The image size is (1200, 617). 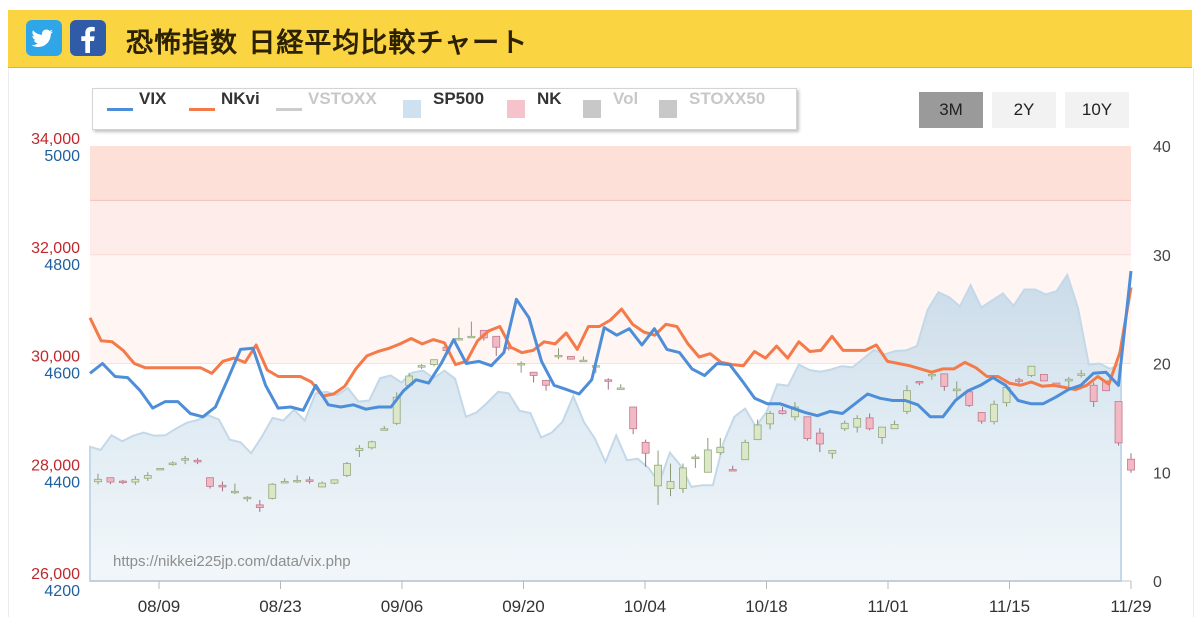 What do you see at coordinates (1009, 606) in the screenshot?
I see `x-tick-label: 11/15` at bounding box center [1009, 606].